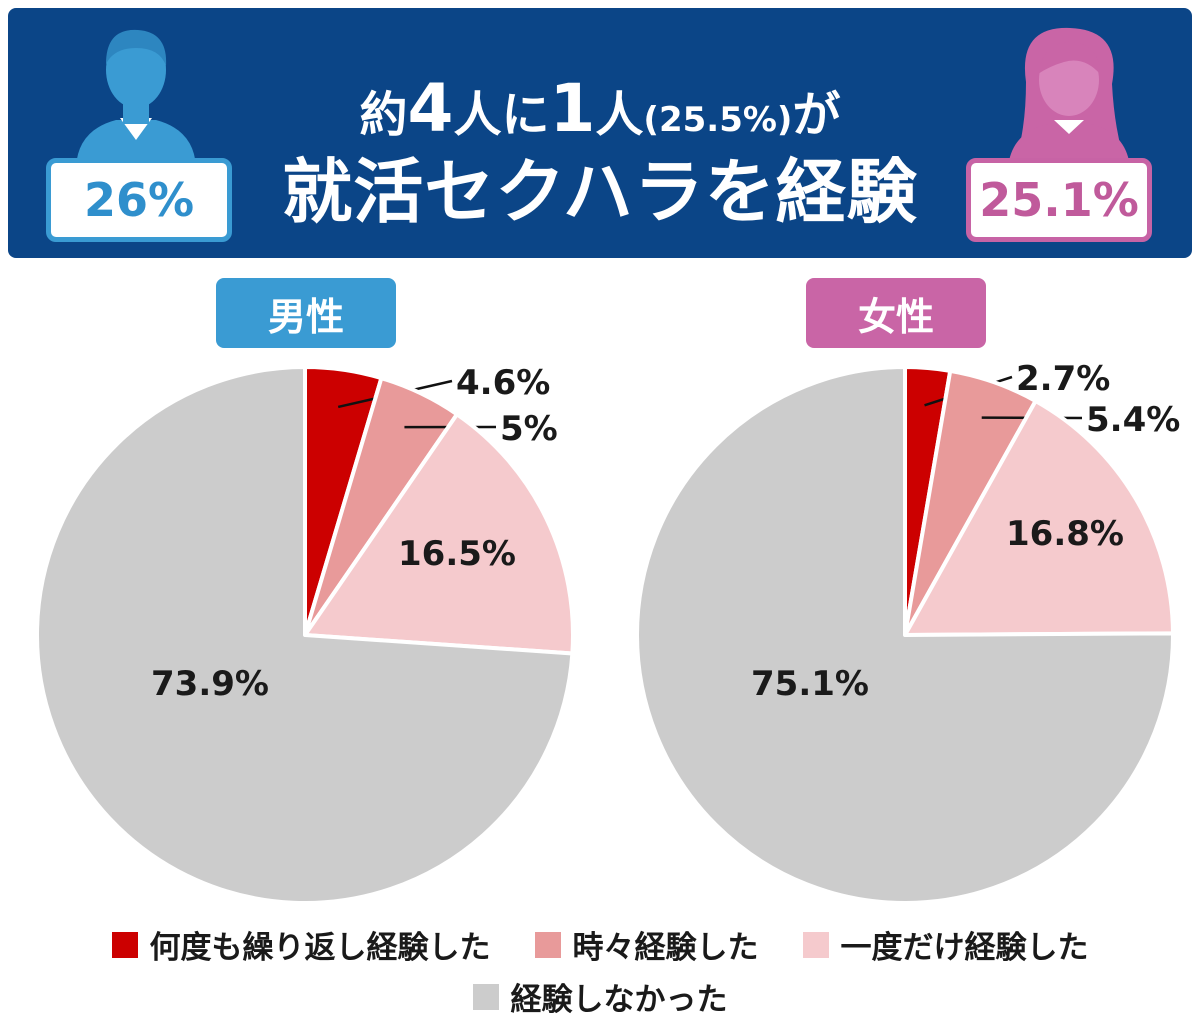 The width and height of the screenshot is (1200, 1025). I want to click on male-overall-percent: 26%, so click(139, 200).